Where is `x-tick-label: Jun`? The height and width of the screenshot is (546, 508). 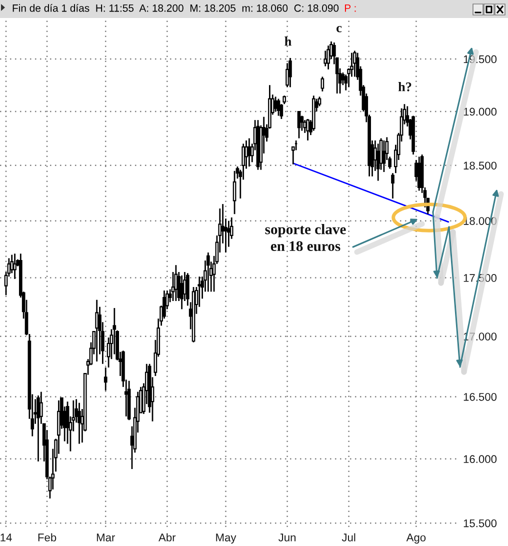
x-tick-label: Jun is located at coordinates (287, 538).